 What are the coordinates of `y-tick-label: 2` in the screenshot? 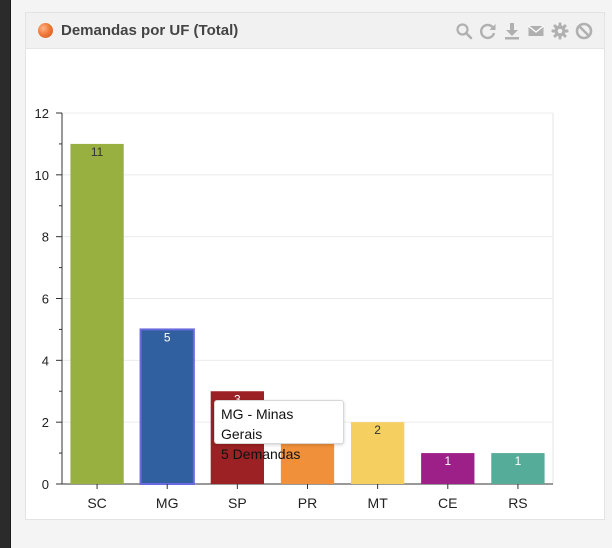 It's located at (45, 422).